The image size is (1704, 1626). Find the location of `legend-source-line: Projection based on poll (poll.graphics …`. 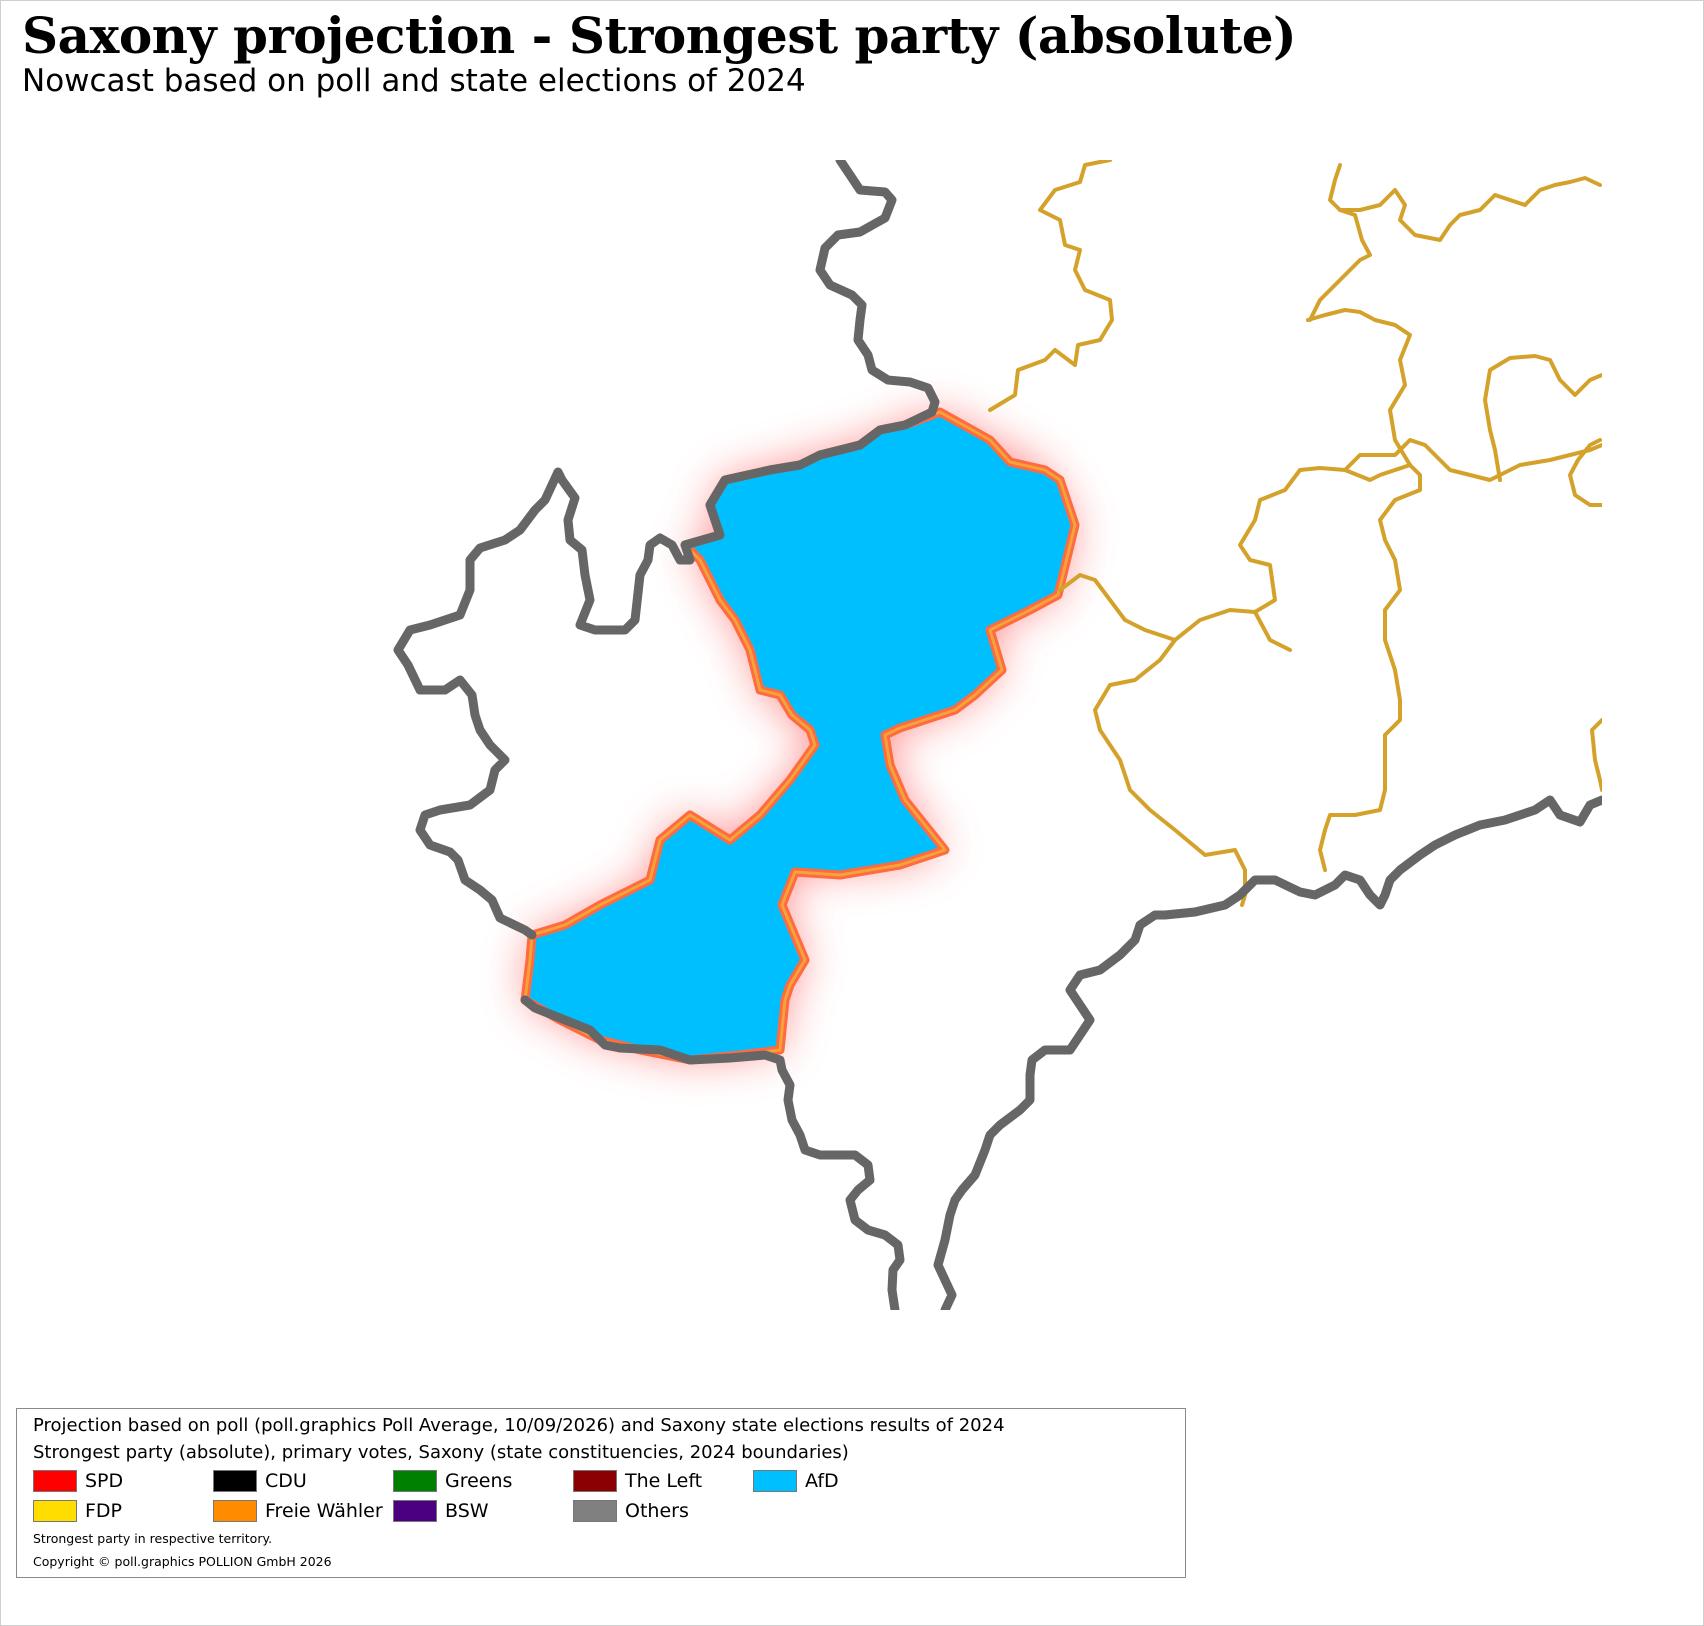

legend-source-line: Projection based on poll (poll.graphics … is located at coordinates (519, 1425).